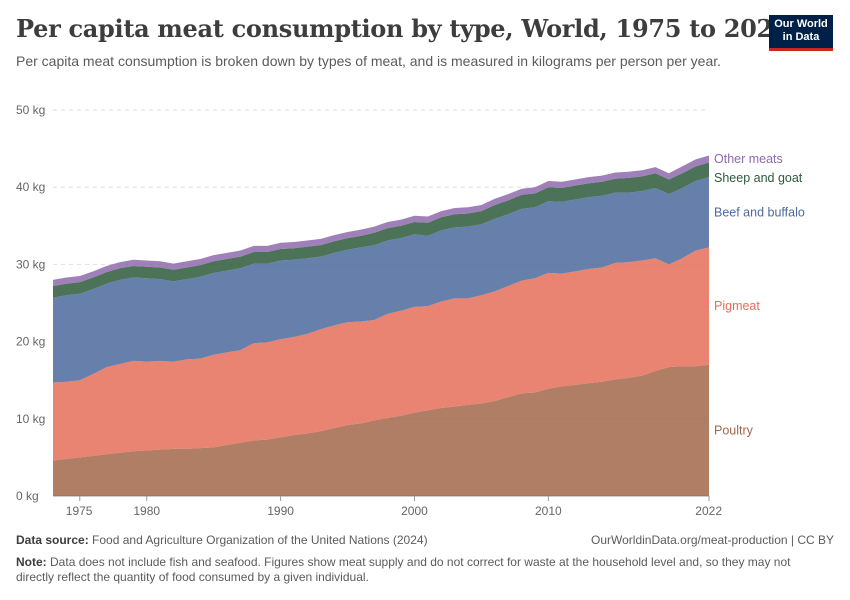 The width and height of the screenshot is (850, 600). I want to click on y-axis: 0 kg 10 kg 20 kg 30 kg 40 kg 50 kg, so click(30, 303).